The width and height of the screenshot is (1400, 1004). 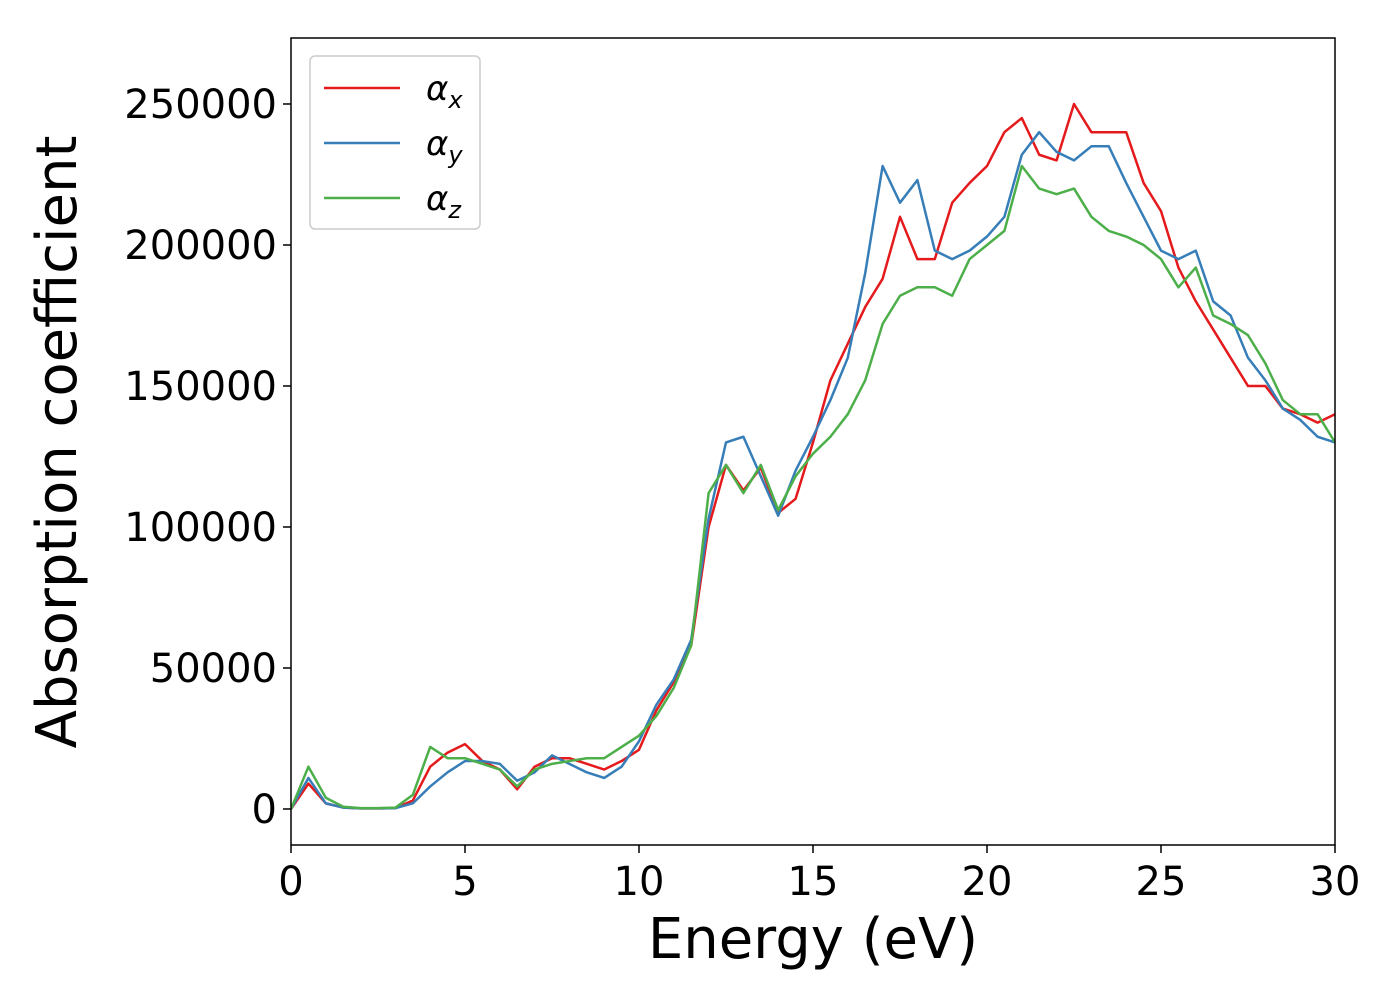 I want to click on y-tick-label: 200000, so click(x=200, y=246).